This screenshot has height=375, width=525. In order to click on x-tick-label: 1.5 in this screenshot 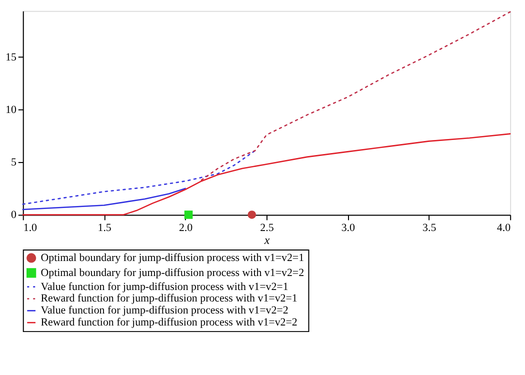, I will do `click(105, 228)`.